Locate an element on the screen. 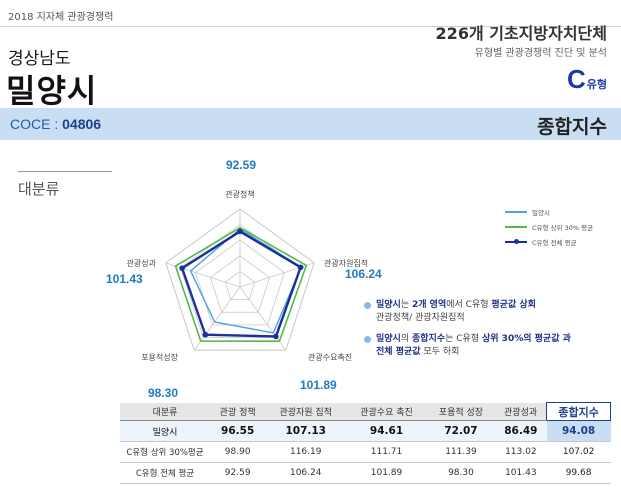 The height and width of the screenshot is (494, 621). table-cell: 101.89 is located at coordinates (386, 473).